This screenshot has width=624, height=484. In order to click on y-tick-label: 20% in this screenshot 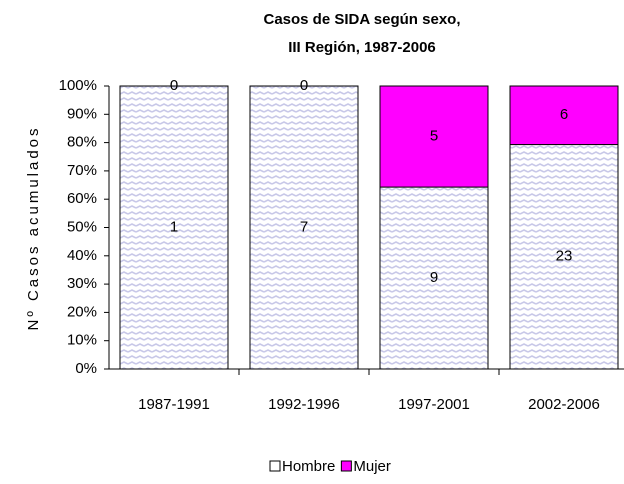, I will do `click(82, 311)`.